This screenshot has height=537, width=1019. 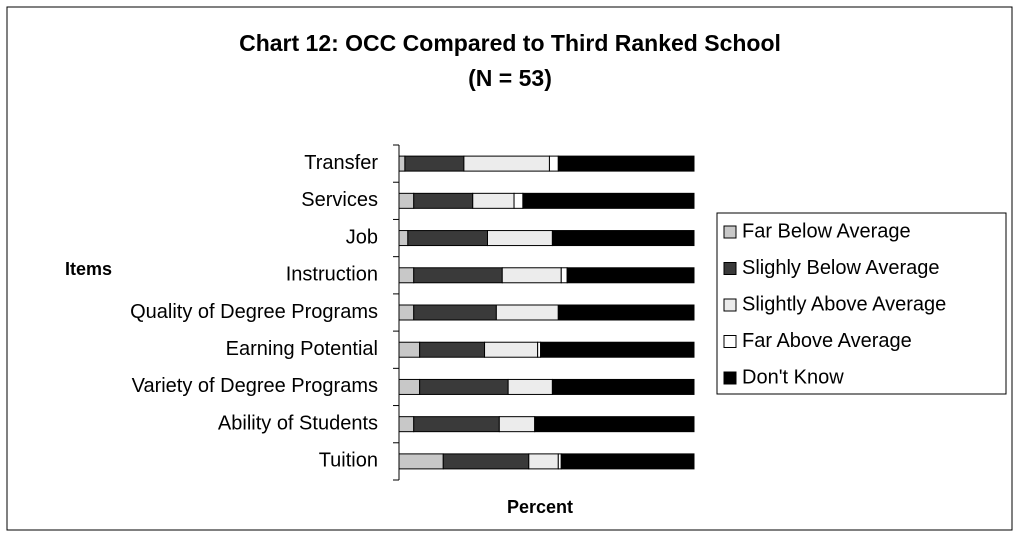 I want to click on y-tick-label: Earning Potential, so click(x=302, y=349).